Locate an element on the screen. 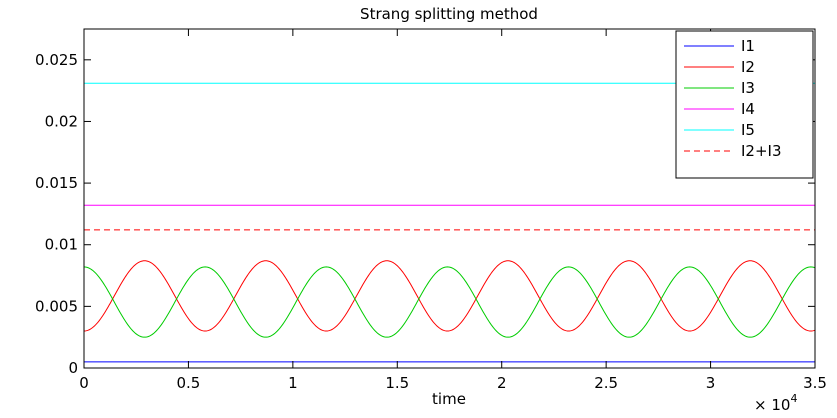 Image resolution: width=837 pixels, height=418 pixels. x-tick-label: 3.5 is located at coordinates (815, 383).